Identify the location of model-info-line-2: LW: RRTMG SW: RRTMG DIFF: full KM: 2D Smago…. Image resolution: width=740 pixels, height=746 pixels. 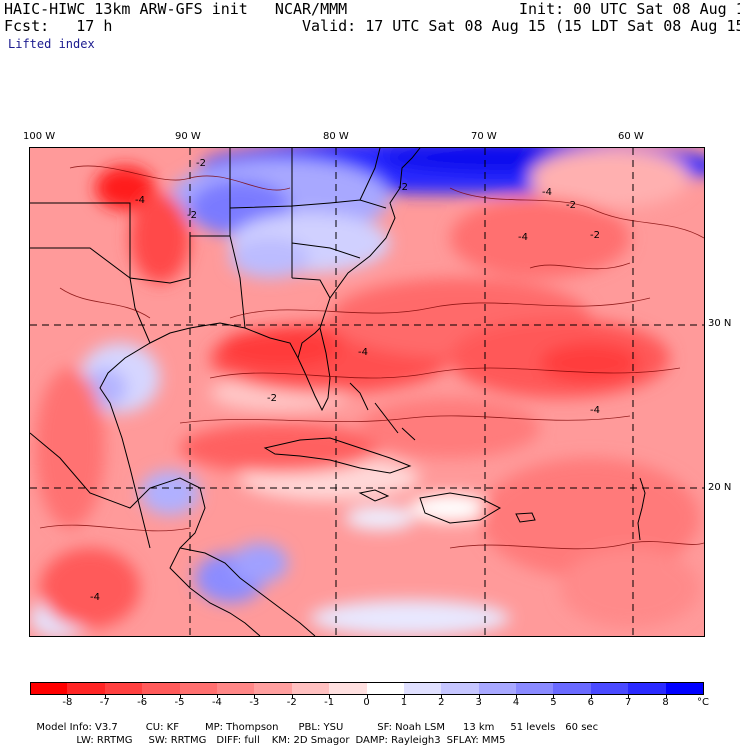
(288, 735).